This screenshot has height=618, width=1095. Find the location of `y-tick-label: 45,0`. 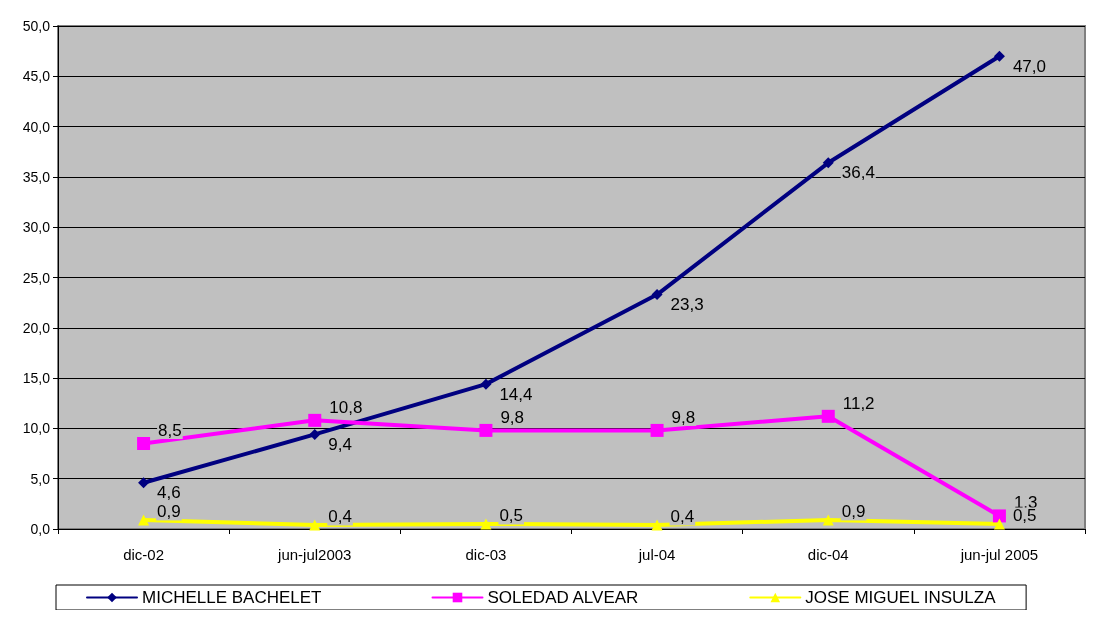

y-tick-label: 45,0 is located at coordinates (36, 76).